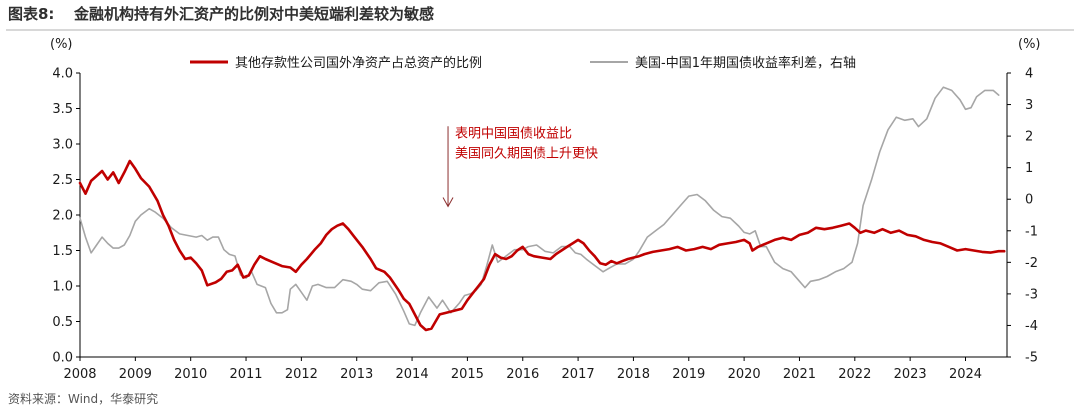 Image resolution: width=1080 pixels, height=412 pixels. Describe the element at coordinates (513, 133) in the screenshot. I see `annotation-text: 表明中国国债收益比` at that location.